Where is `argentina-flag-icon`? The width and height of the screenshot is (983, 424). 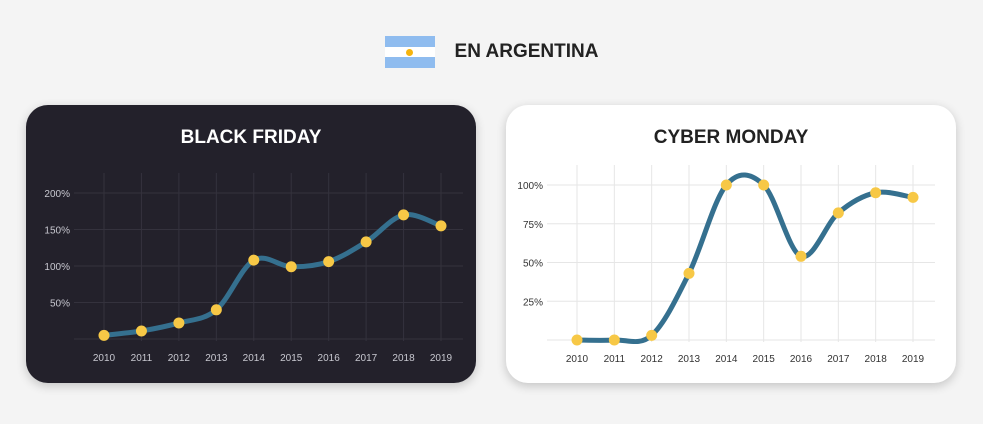
argentina-flag-icon is located at coordinates (409, 52).